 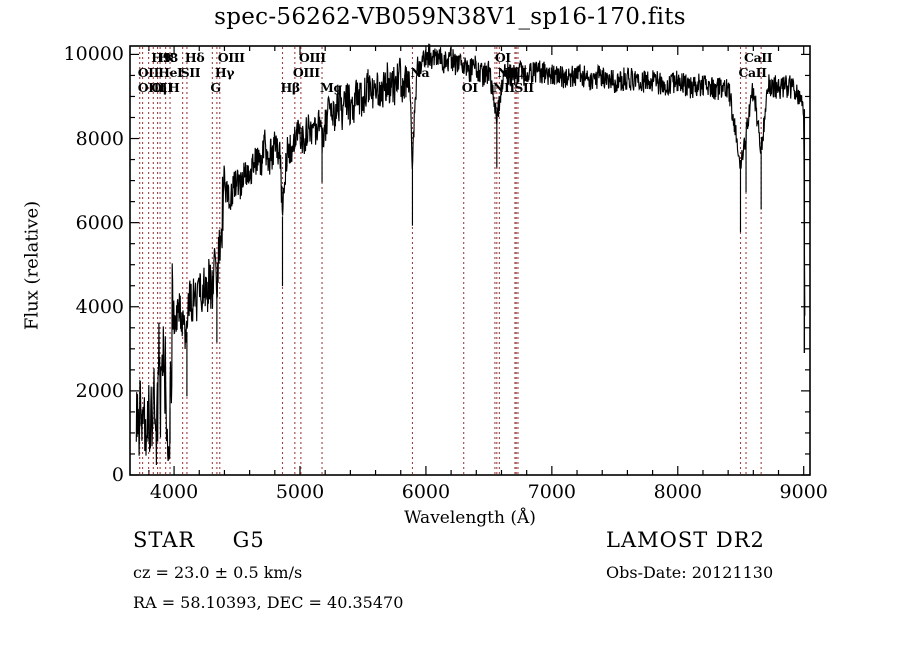 I want to click on spectral-line-label: HeI, so click(x=170, y=72).